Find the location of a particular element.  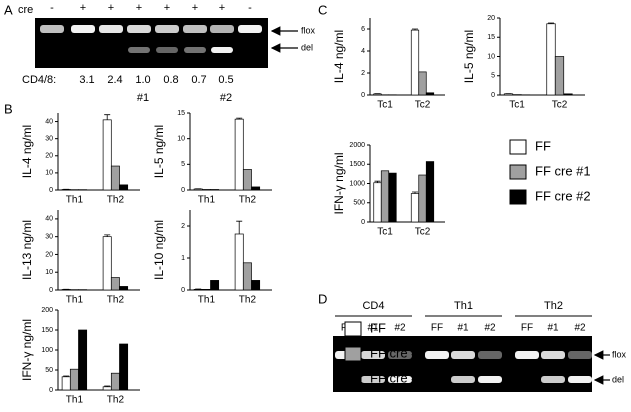

ratio: 2.4 is located at coordinates (114, 80).